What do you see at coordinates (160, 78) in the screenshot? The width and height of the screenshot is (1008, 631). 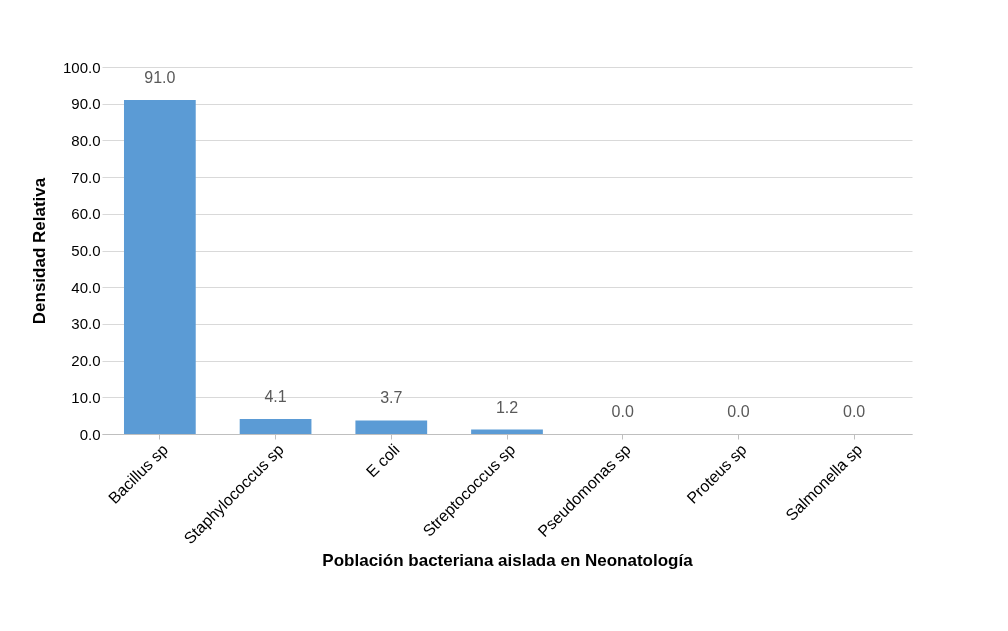 I see `data-label: 91.0` at bounding box center [160, 78].